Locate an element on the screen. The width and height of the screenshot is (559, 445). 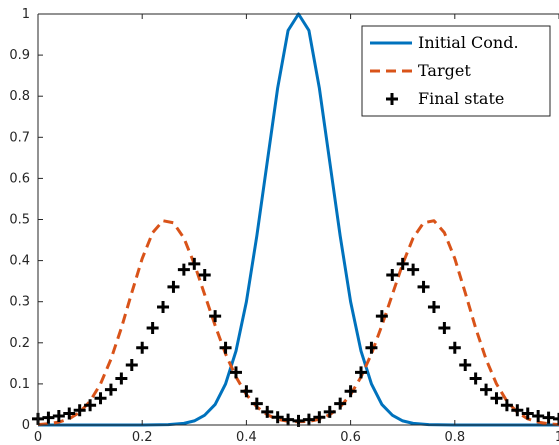
x-tick-label: 0.8 is located at coordinates (454, 437).